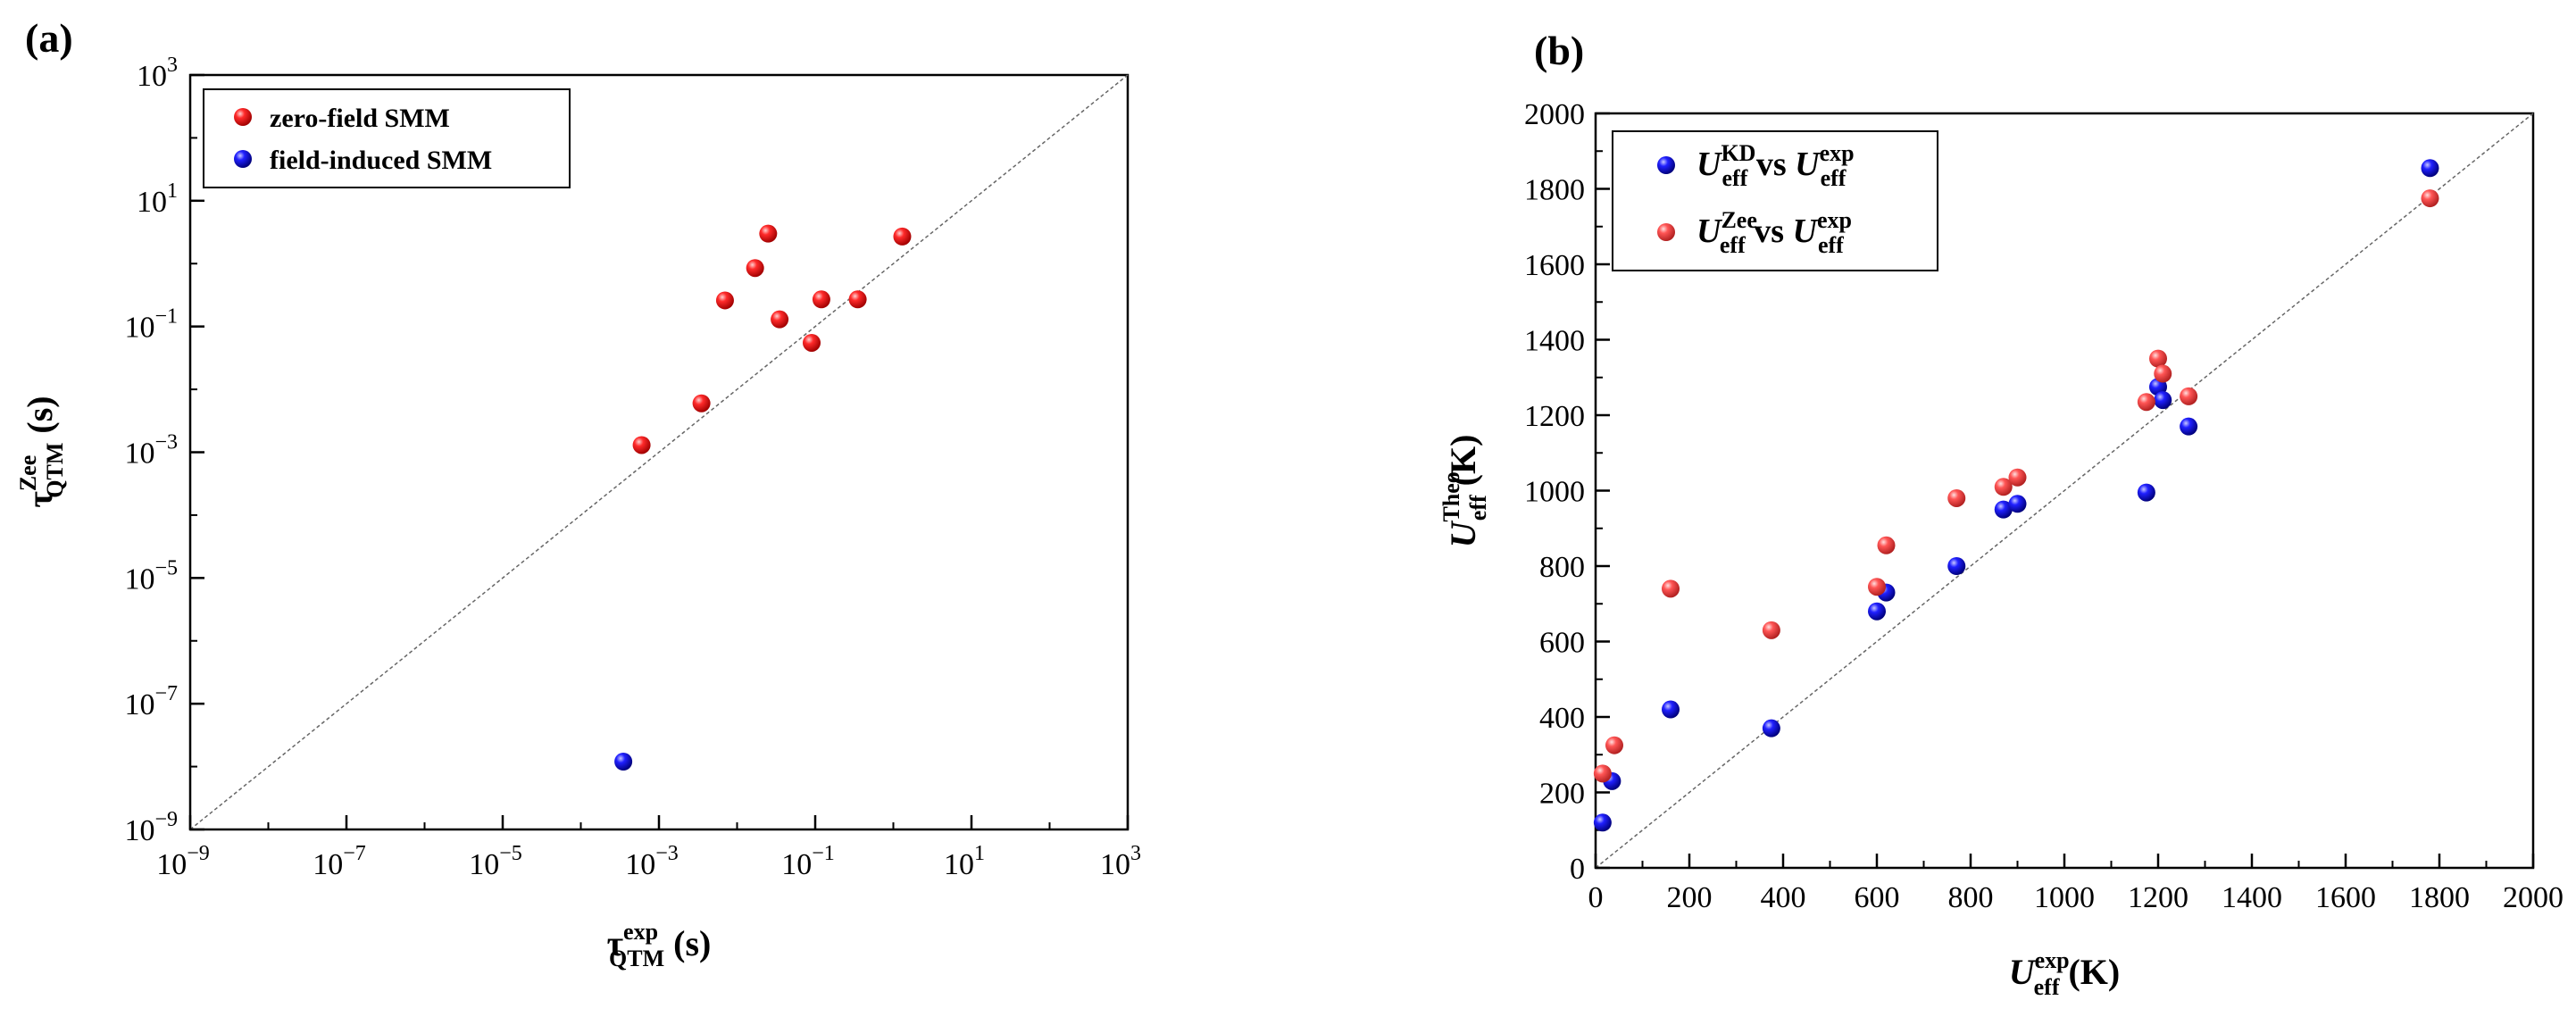 This screenshot has height=1025, width=2576. I want to click on panel-a-x-tick-label: 10¹, so click(964, 862).